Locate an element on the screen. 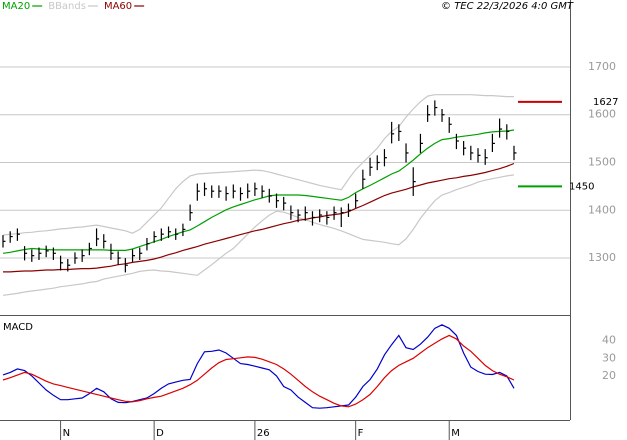 The width and height of the screenshot is (627, 440). y-tick-label: 1600 is located at coordinates (602, 114).